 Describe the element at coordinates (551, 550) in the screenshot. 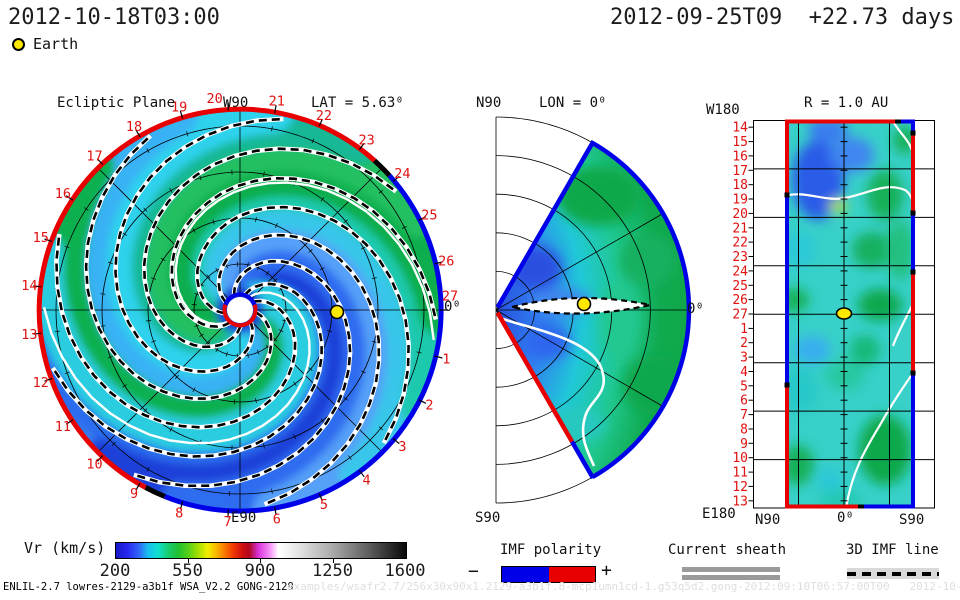

I see `imf-polarity-title: IMF polarity` at that location.